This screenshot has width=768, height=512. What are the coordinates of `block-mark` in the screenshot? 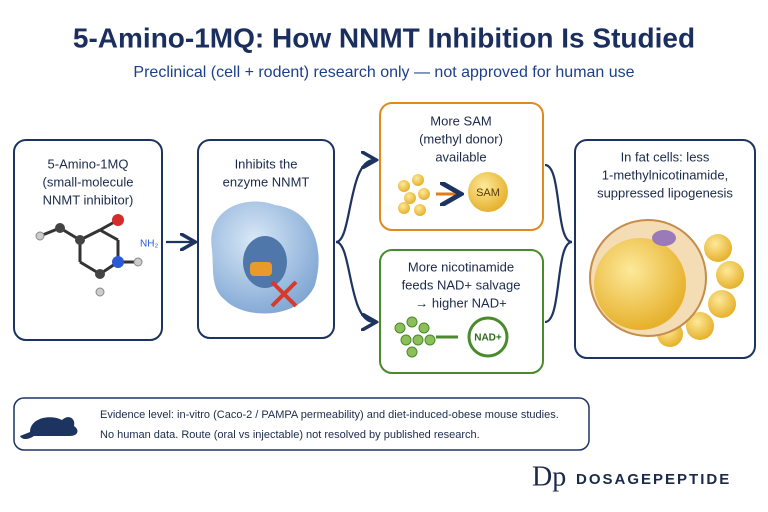 It's located at (284, 294).